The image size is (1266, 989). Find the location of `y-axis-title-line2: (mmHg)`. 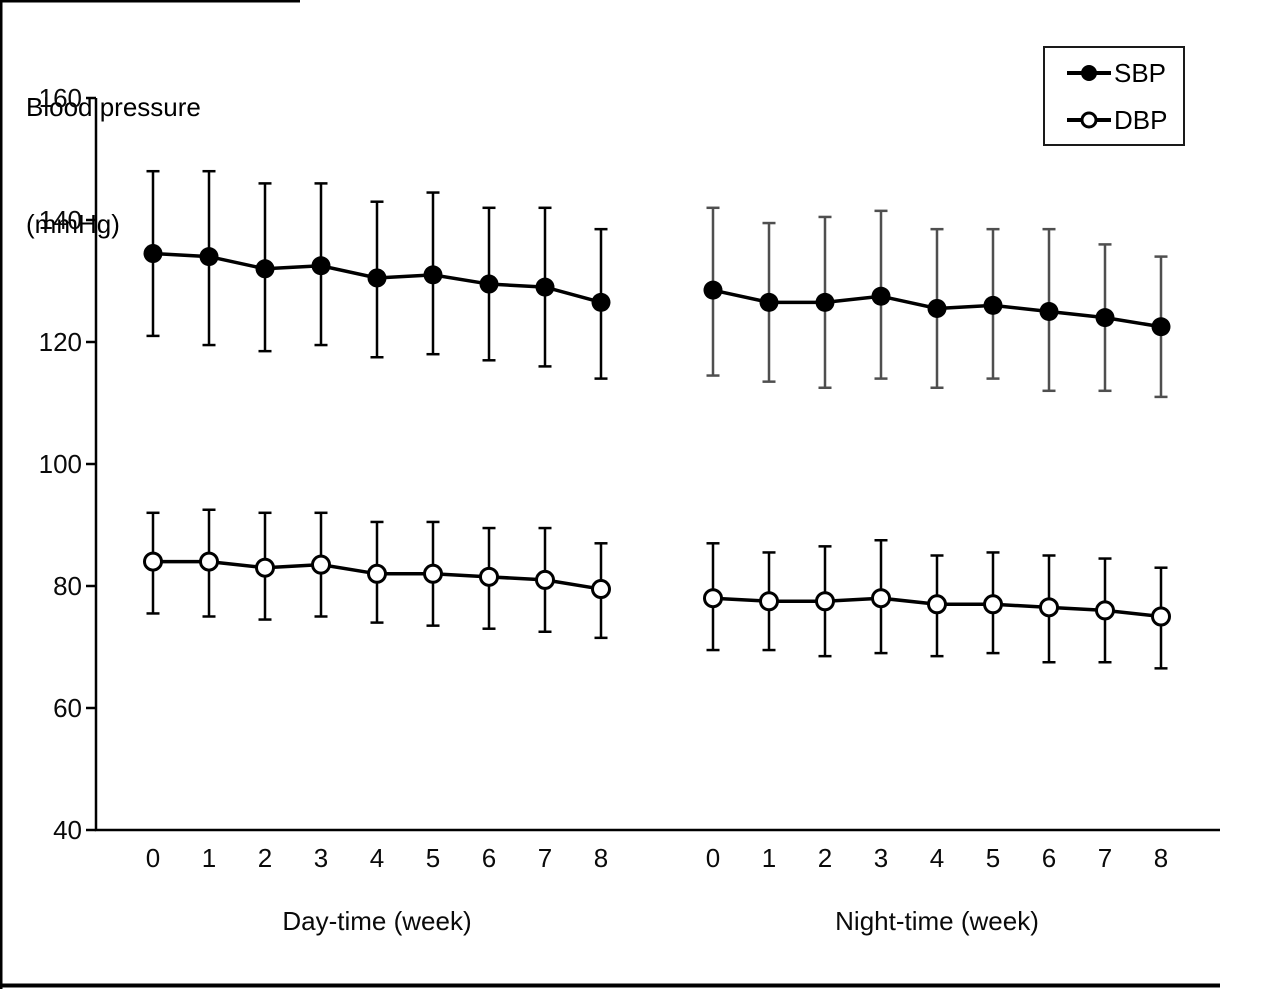

y-axis-title-line2: (mmHg) is located at coordinates (73, 224).